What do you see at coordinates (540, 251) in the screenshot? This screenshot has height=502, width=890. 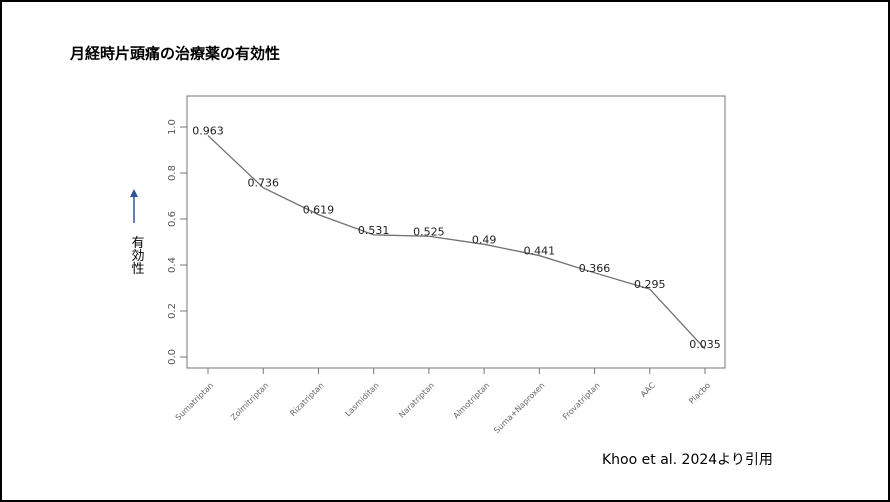 I see `value-label: 0.441` at bounding box center [540, 251].